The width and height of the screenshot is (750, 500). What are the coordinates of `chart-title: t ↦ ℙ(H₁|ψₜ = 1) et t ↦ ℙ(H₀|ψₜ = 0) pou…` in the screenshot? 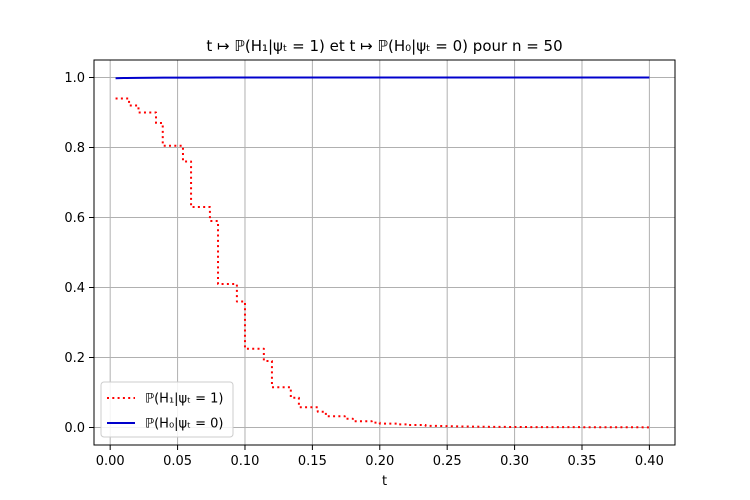 It's located at (384, 46).